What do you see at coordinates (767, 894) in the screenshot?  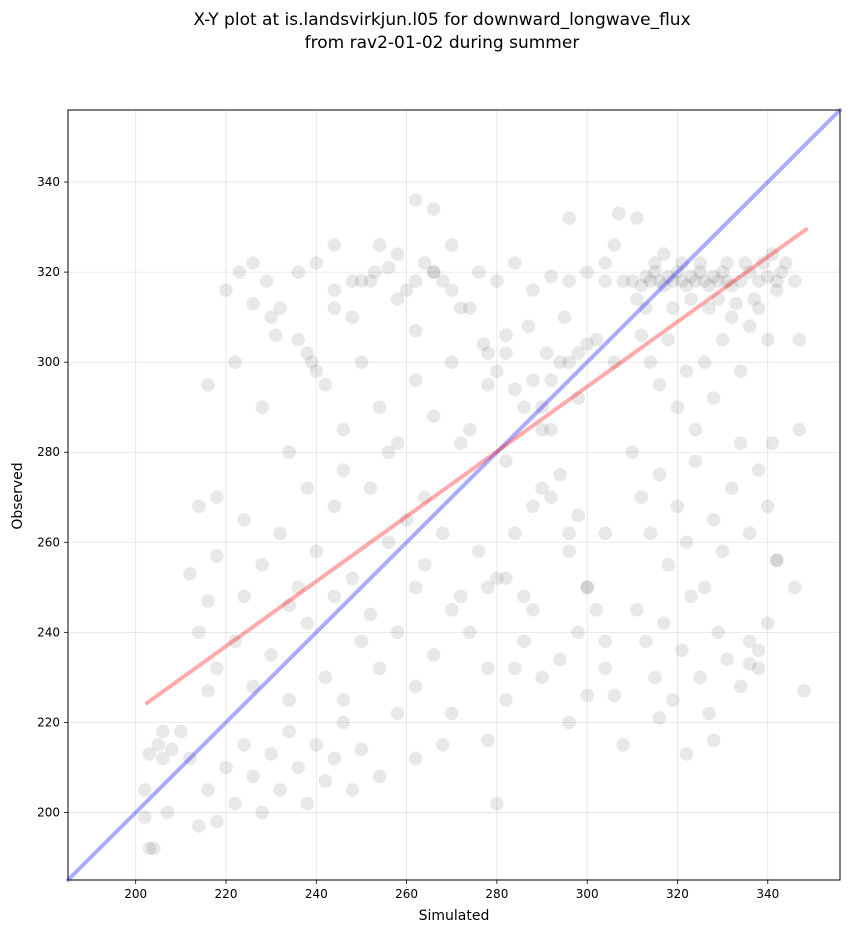 I see `x-tick-label-7: 340` at bounding box center [767, 894].